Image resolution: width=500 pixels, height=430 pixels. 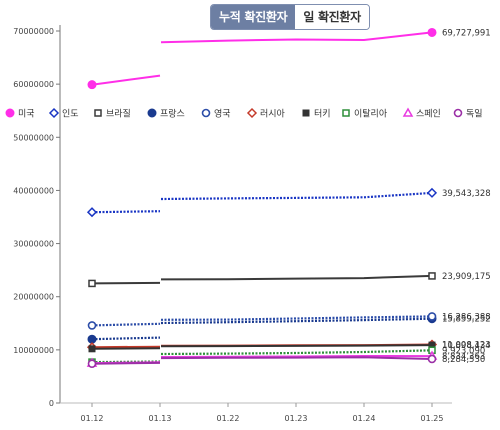 I want to click on legend-item: 미국, so click(x=20, y=114).